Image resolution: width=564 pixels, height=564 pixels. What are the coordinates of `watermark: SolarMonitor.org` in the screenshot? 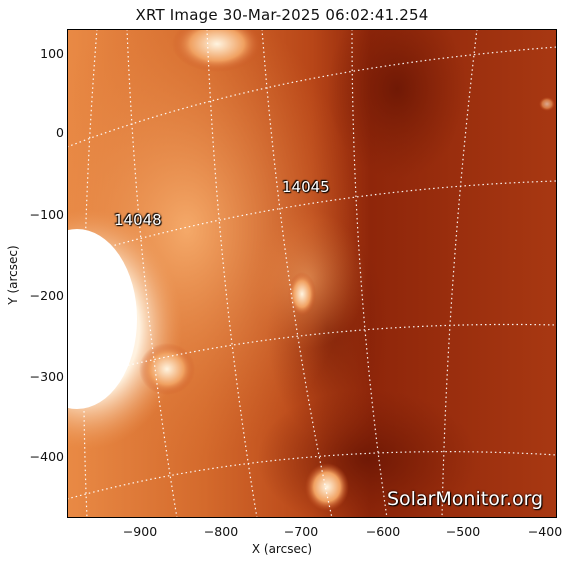 It's located at (465, 499).